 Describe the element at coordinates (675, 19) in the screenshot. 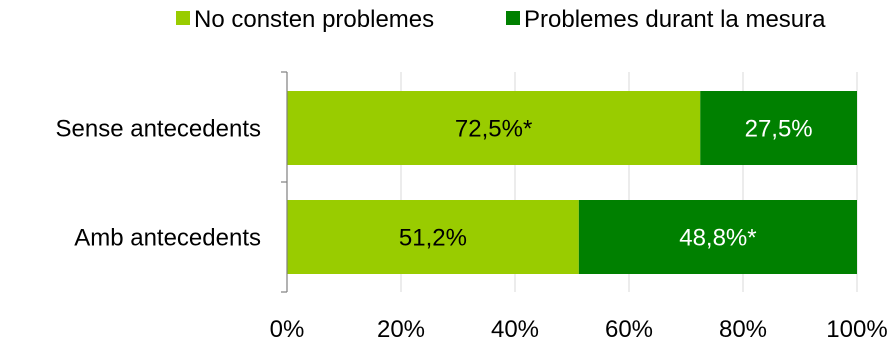

I see `legend-label: Problemes durant la mesura` at that location.